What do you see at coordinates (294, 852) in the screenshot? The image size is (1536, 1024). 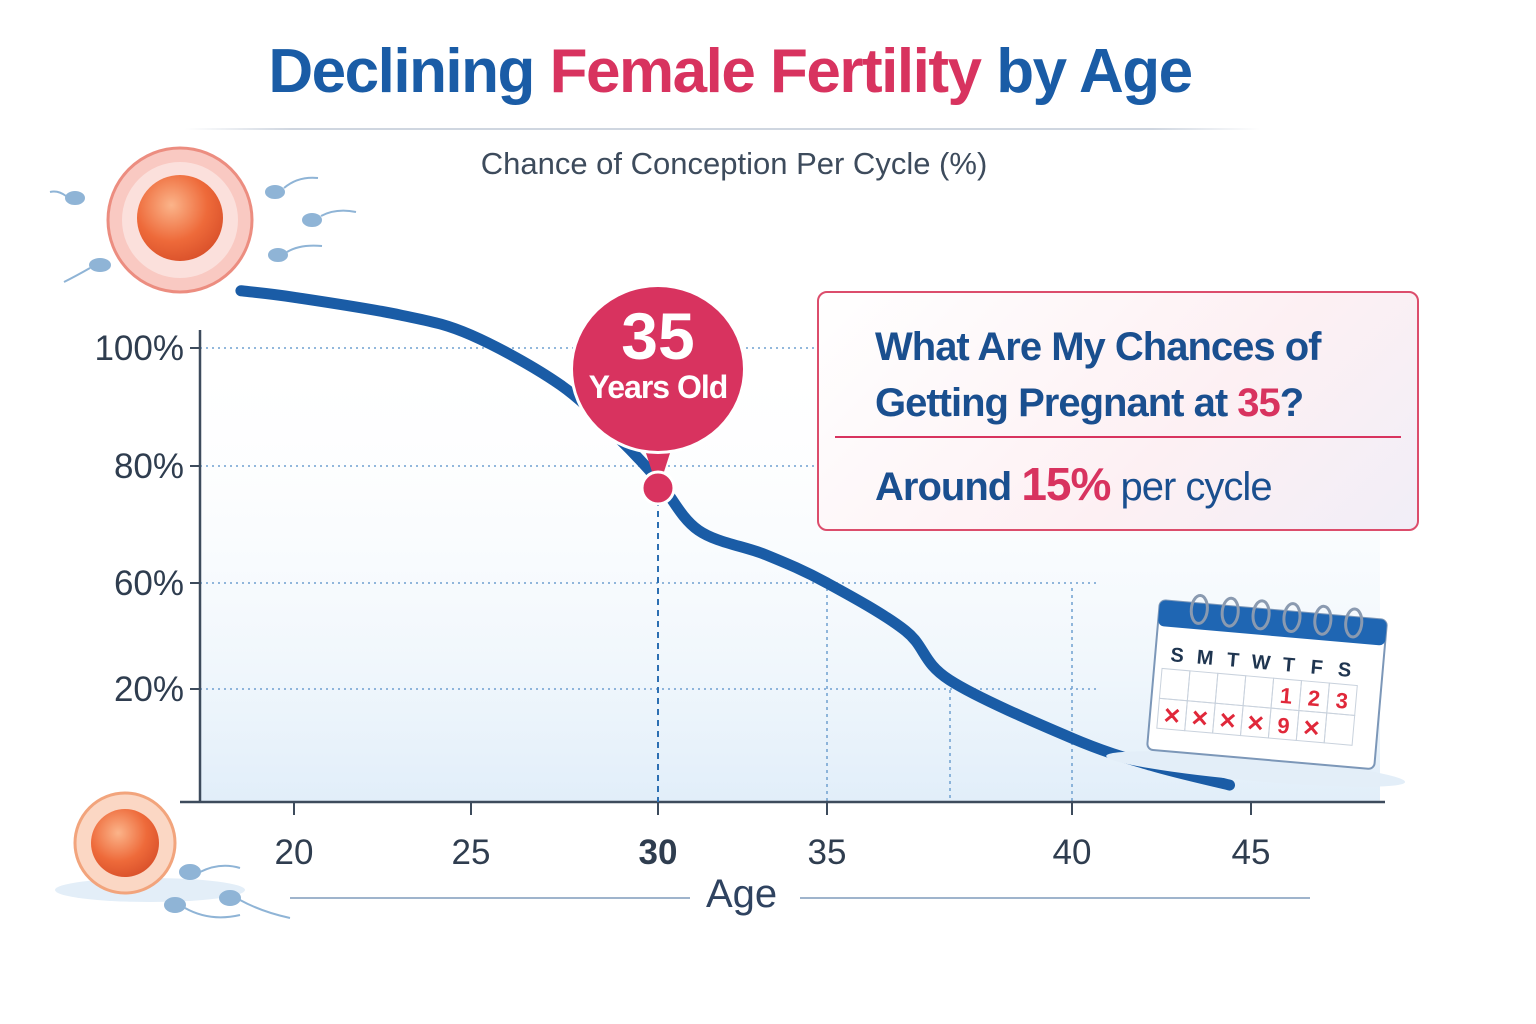 I see `x-tick-label: 20` at bounding box center [294, 852].